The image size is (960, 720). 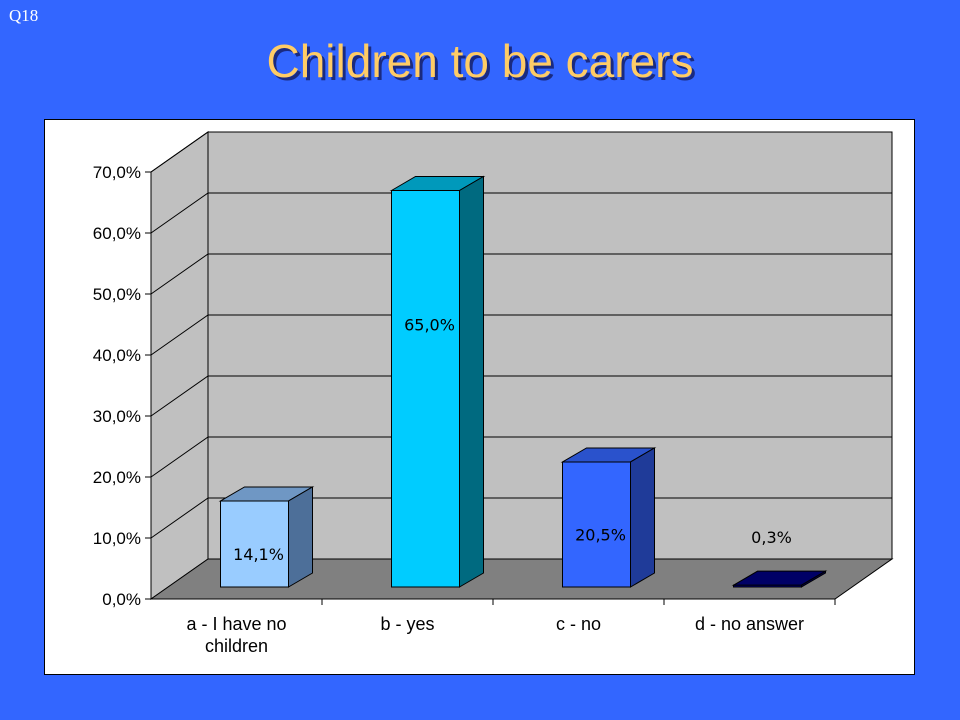 I want to click on x-tick-label: children, so click(x=236, y=646).